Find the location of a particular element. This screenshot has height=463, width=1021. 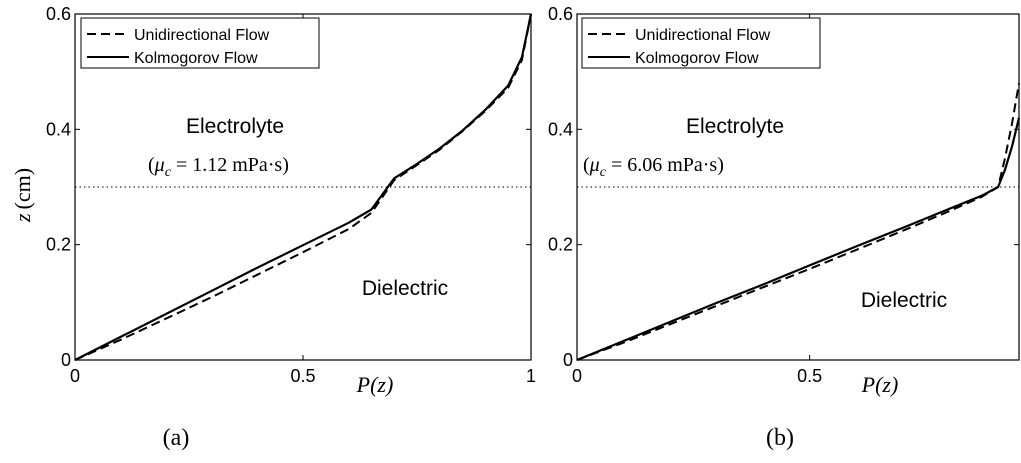

y-axis-unit: (cm) is located at coordinates (22, 189).